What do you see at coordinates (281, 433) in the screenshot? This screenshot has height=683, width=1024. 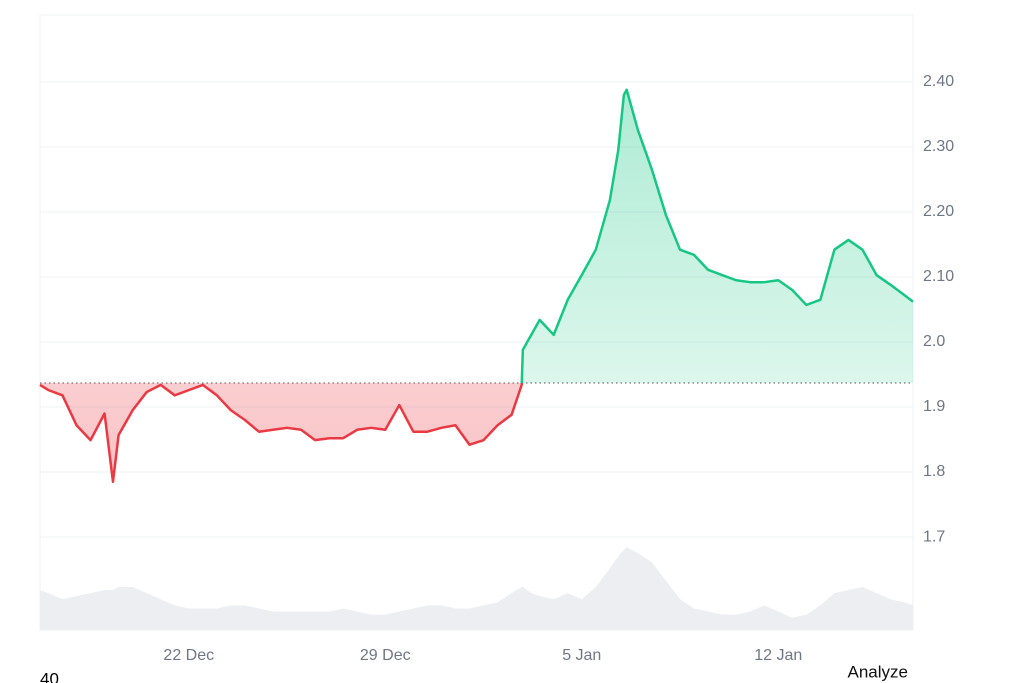 I see `price-line-down` at bounding box center [281, 433].